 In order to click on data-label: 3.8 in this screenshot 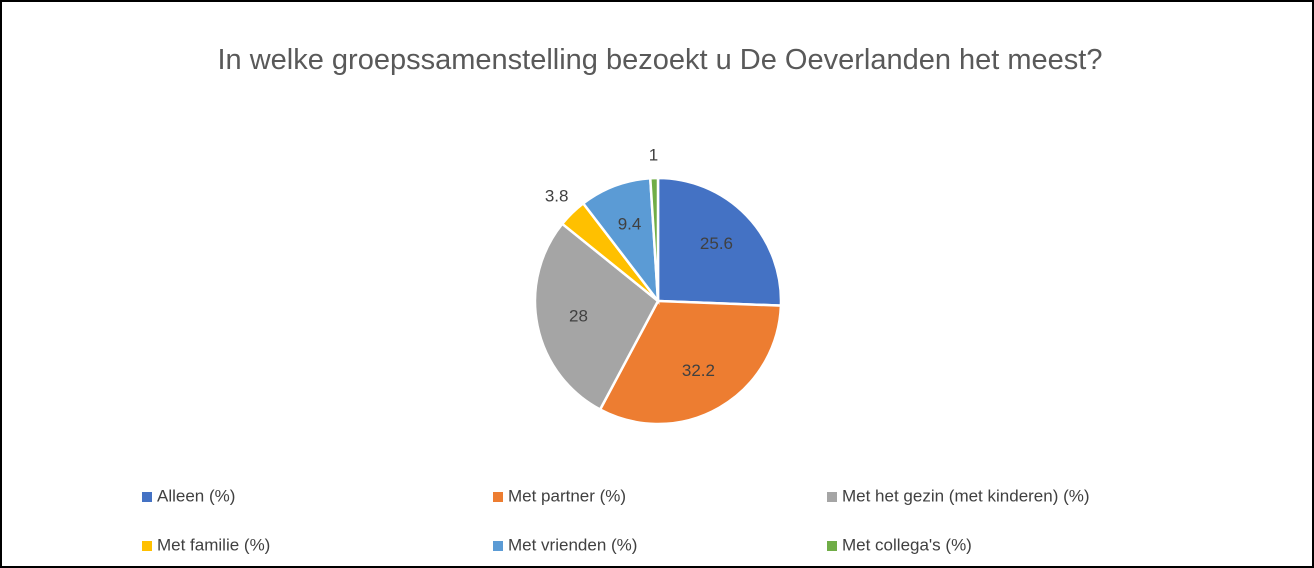, I will do `click(557, 196)`.